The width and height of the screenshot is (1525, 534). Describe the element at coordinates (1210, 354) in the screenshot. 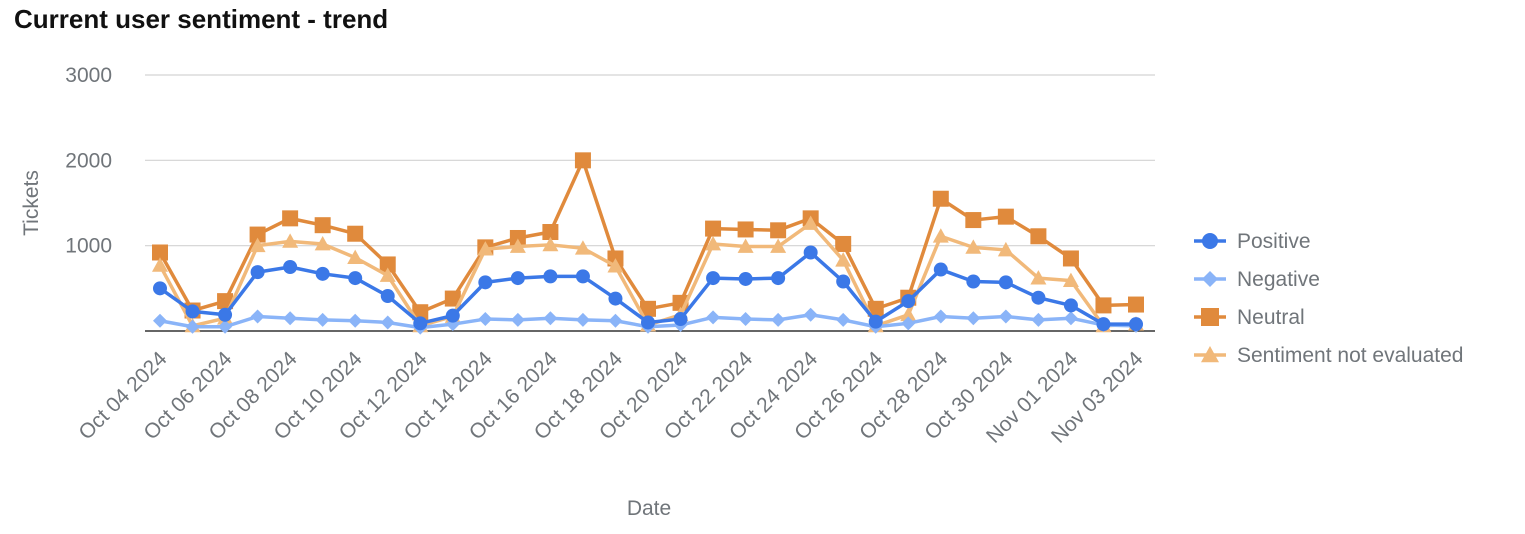

I see `legend-marker-triangle-icon` at that location.